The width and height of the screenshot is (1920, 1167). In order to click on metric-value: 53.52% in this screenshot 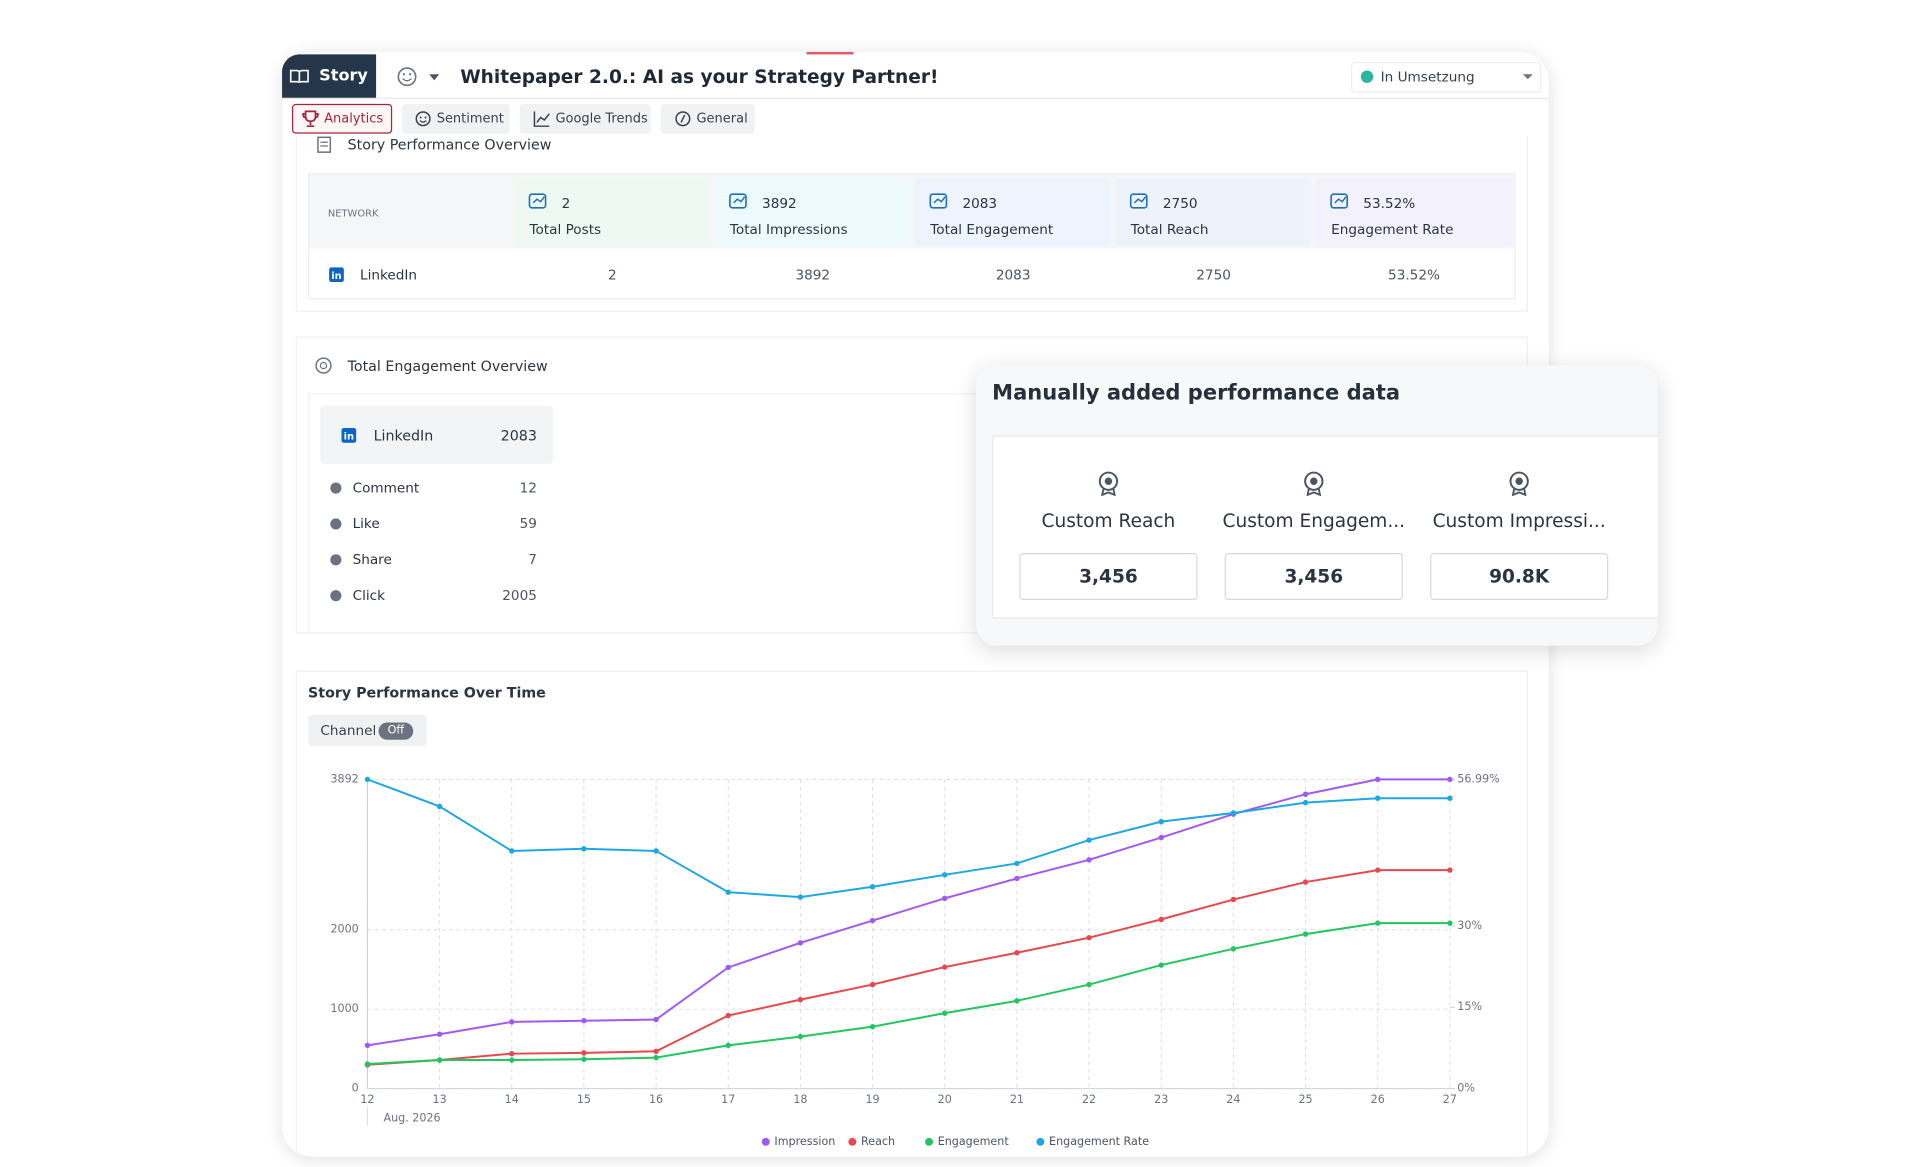, I will do `click(1389, 202)`.